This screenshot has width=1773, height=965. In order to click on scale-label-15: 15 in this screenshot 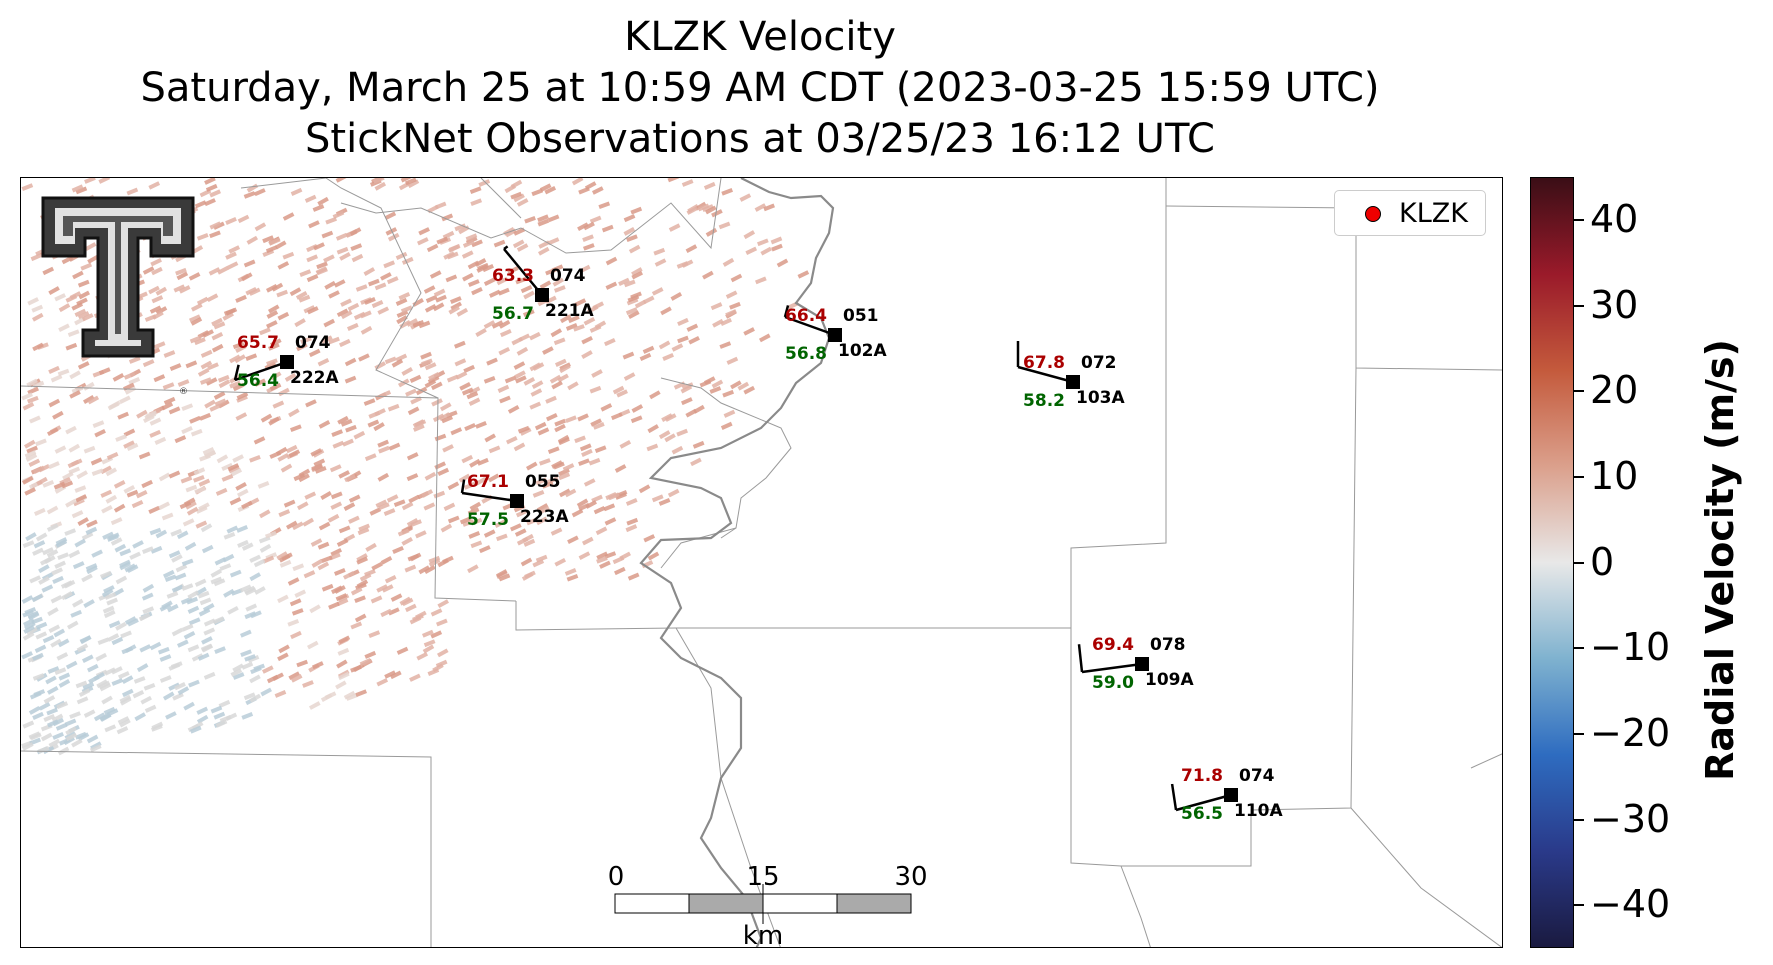, I will do `click(763, 877)`.